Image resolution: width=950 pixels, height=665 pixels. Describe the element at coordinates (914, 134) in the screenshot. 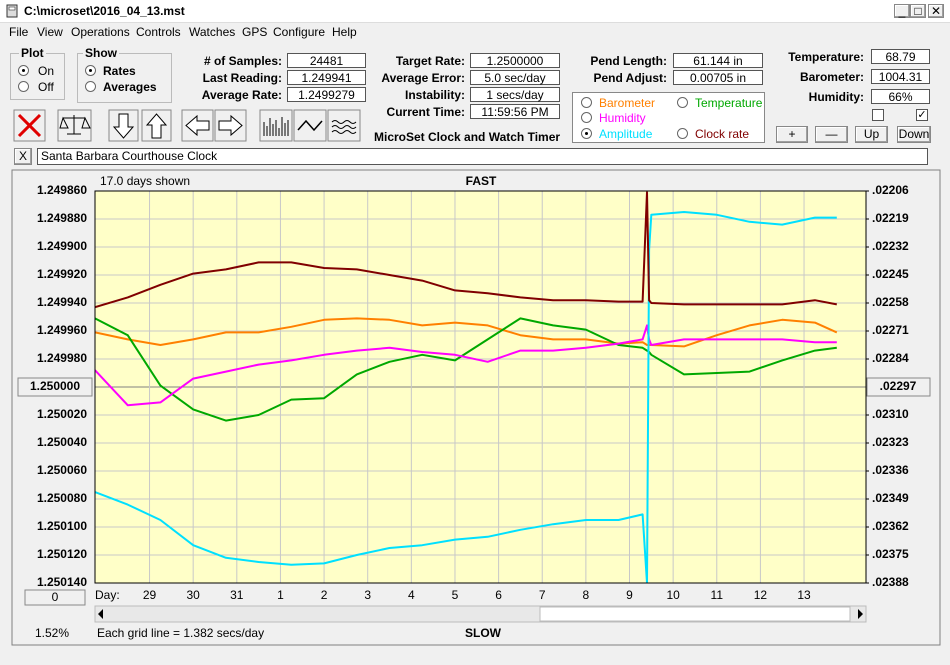

I see `down-button: Down` at that location.